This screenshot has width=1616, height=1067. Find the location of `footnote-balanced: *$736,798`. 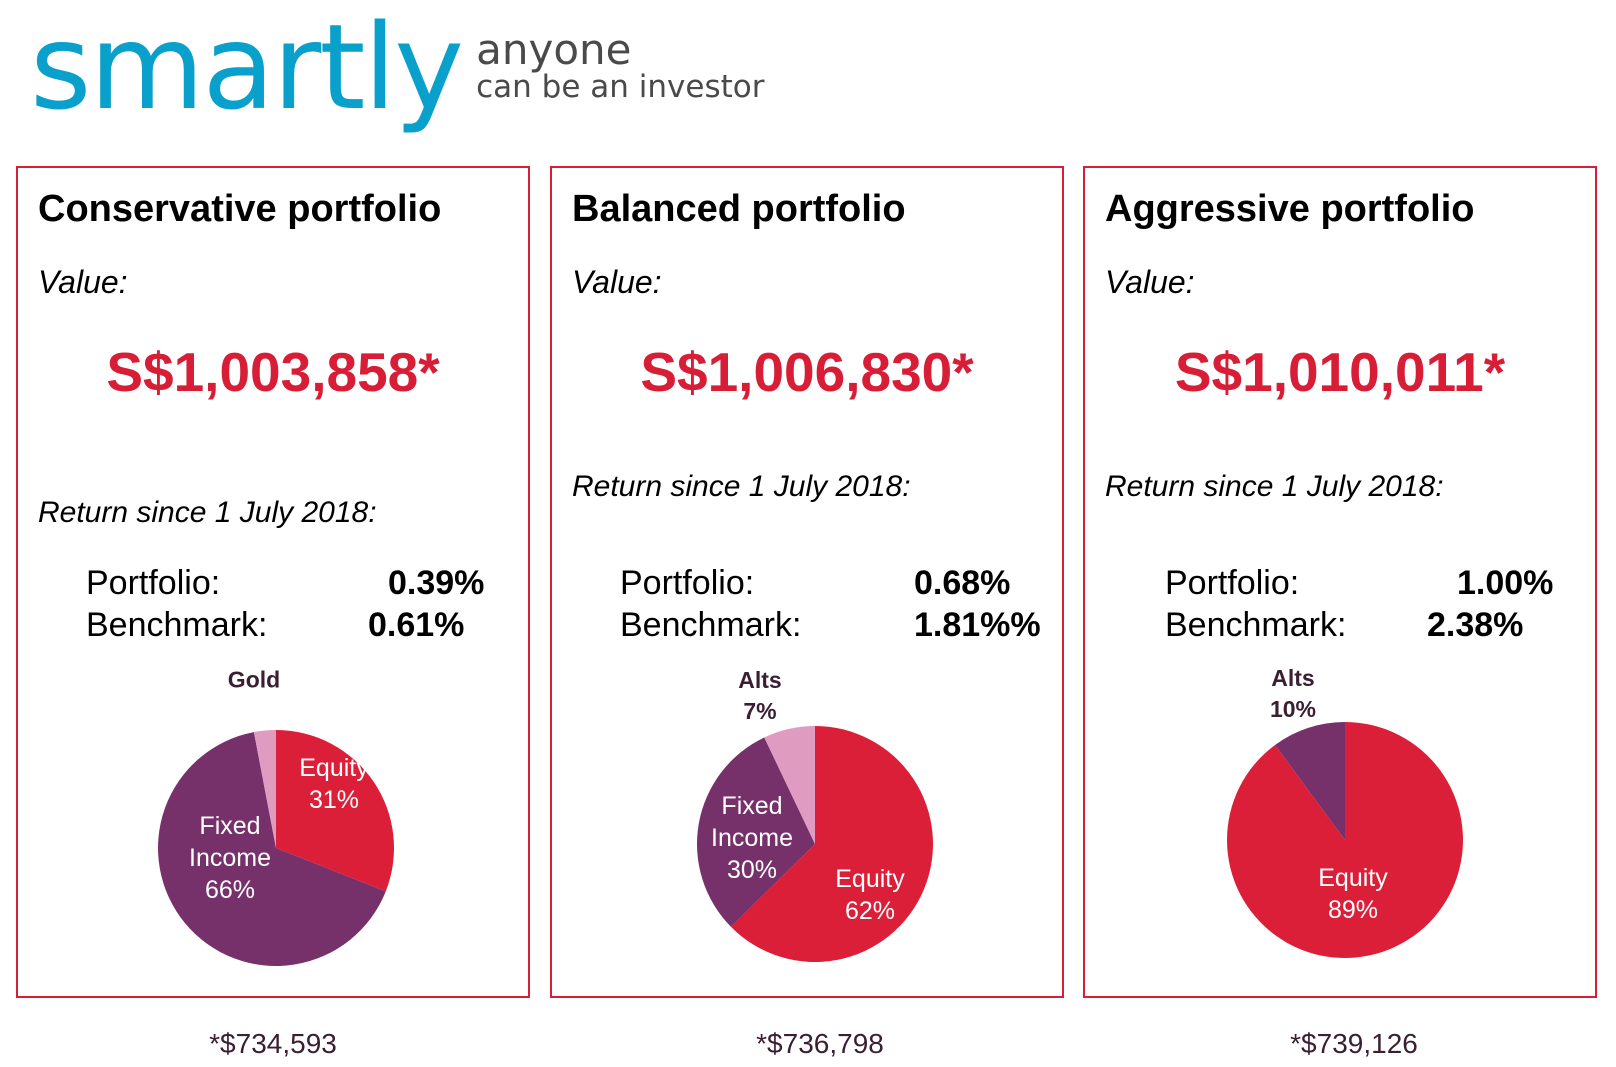

footnote-balanced: *$736,798 is located at coordinates (820, 1043).